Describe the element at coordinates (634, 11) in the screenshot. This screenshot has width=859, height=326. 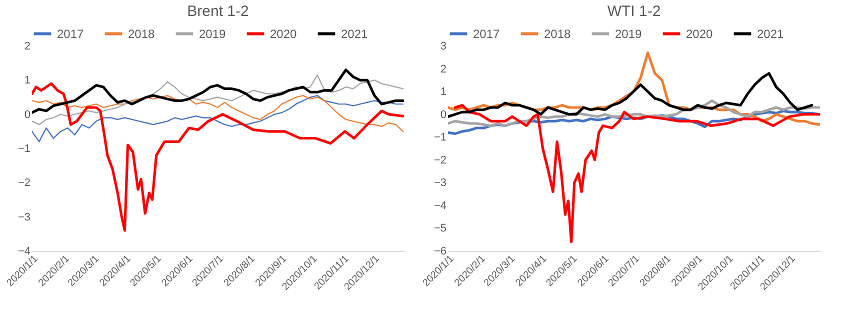
I see `chart-title: WTI 1-2` at that location.